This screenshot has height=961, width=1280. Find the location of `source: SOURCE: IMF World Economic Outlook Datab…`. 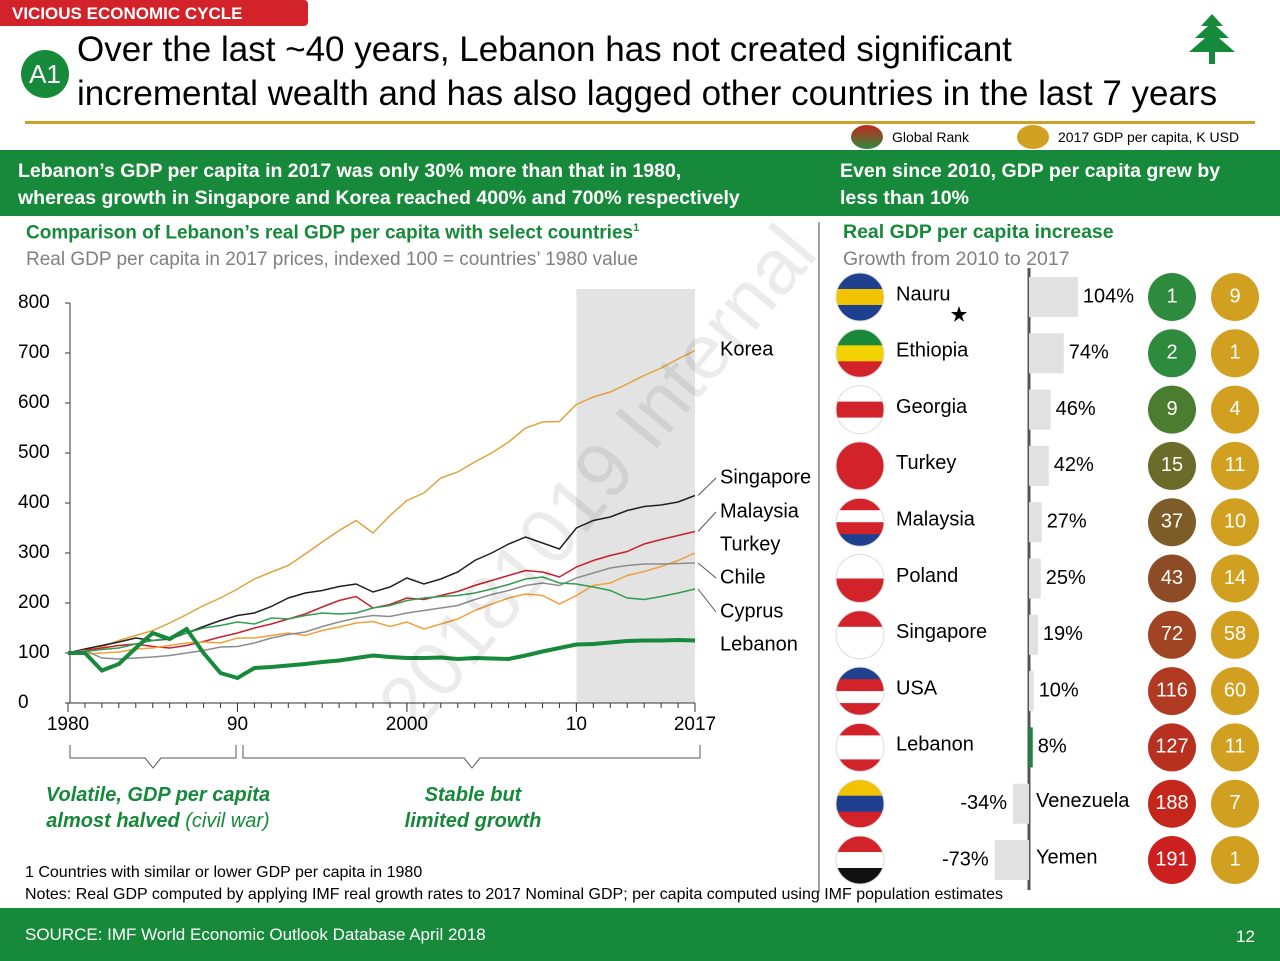

source: SOURCE: IMF World Economic Outlook Datab… is located at coordinates (255, 934).